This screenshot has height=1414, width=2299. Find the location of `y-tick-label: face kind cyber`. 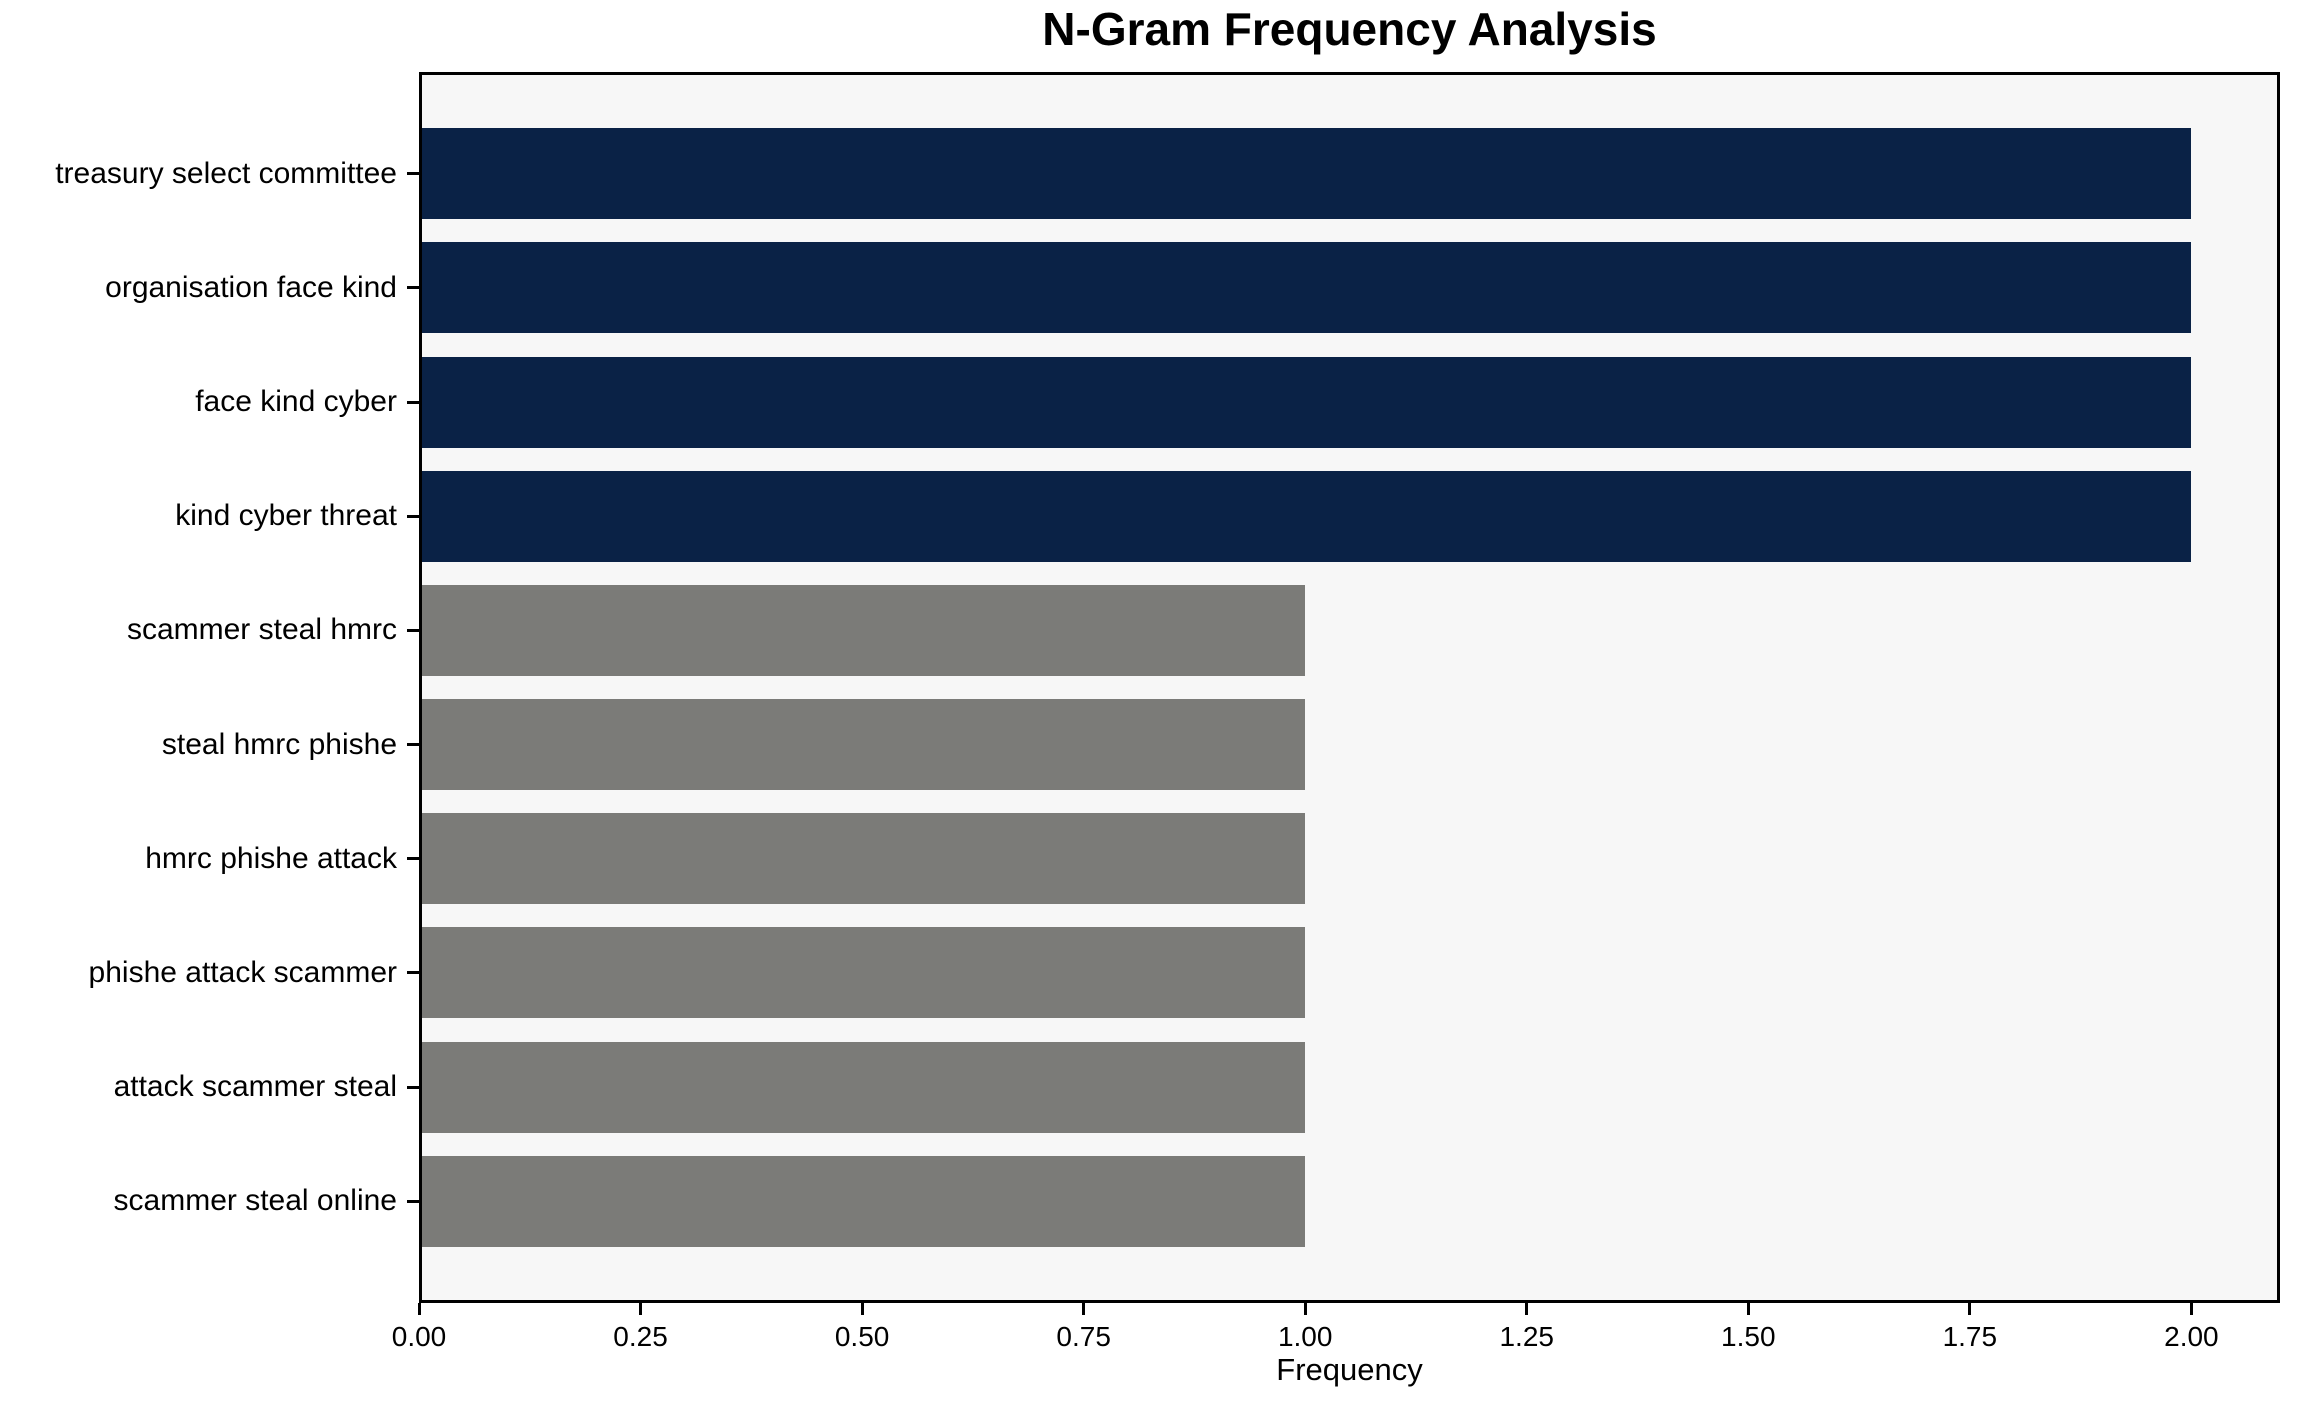

y-tick-label: face kind cyber is located at coordinates (296, 402).